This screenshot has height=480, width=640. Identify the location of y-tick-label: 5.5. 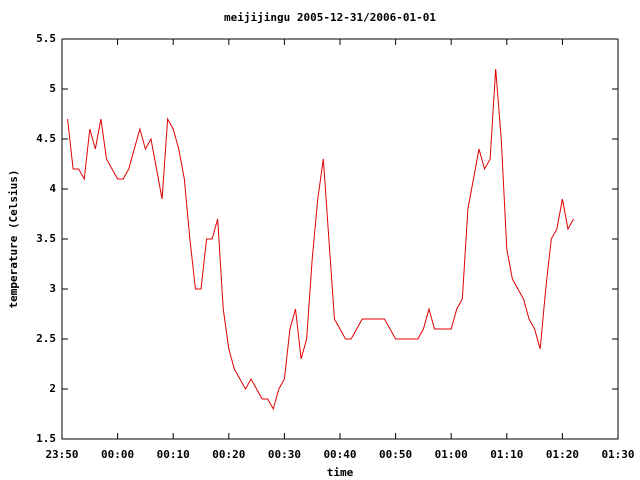
(46, 38).